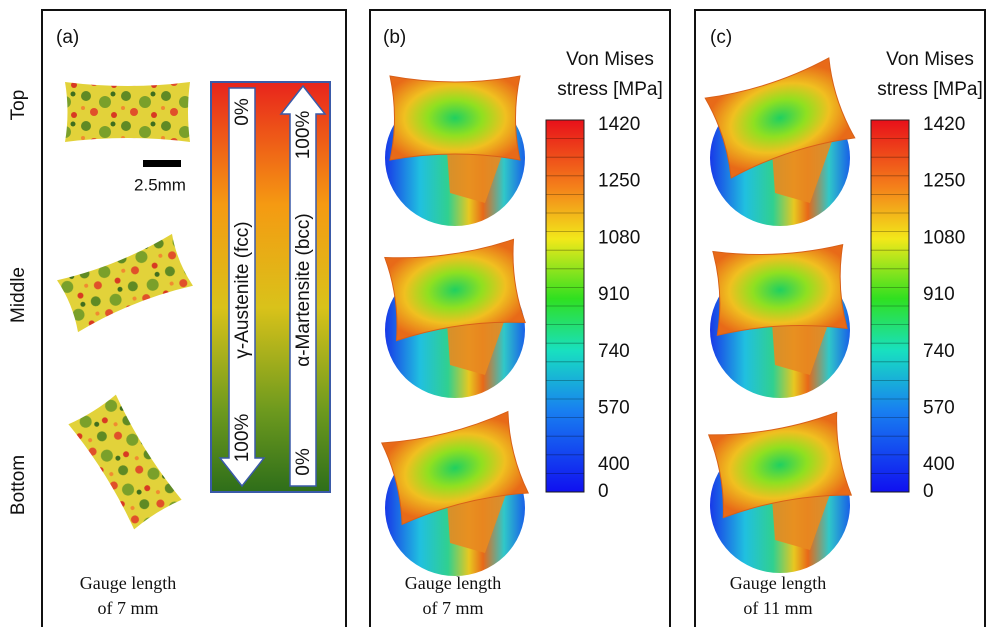  Describe the element at coordinates (18, 485) in the screenshot. I see `row-label: Bottom` at that location.